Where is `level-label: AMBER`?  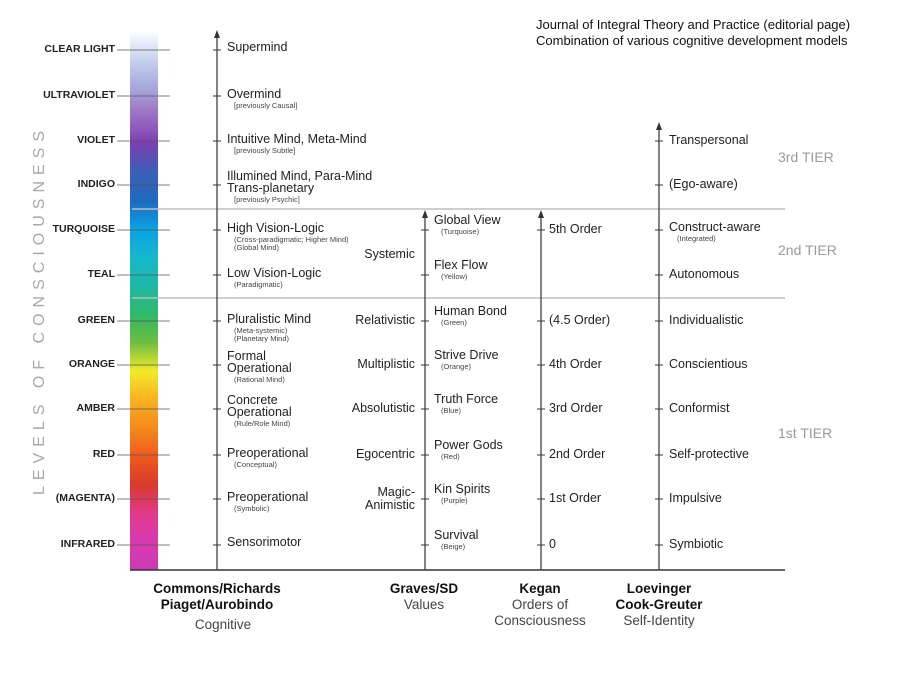 level-label: AMBER is located at coordinates (96, 408).